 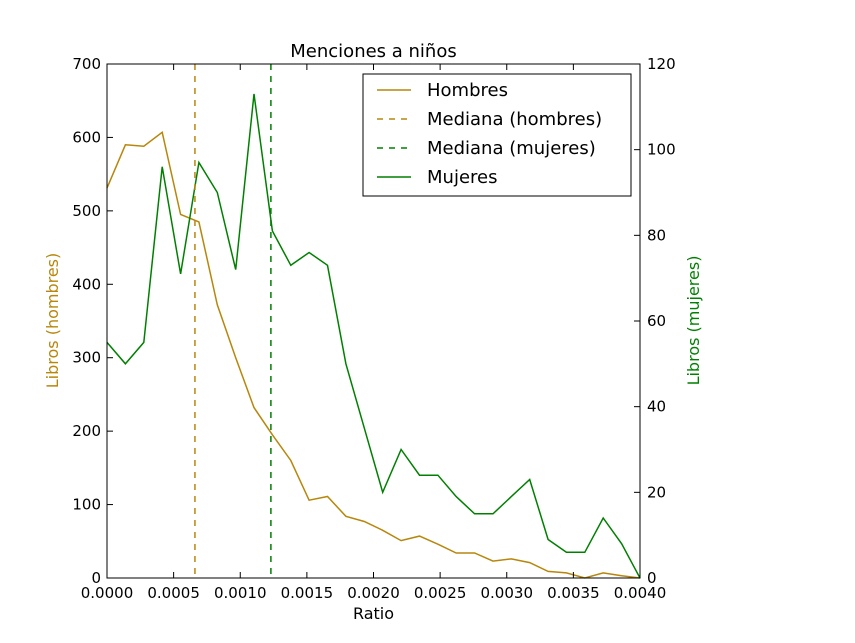 I want to click on y-left-tick-label: 200, so click(x=86, y=431).